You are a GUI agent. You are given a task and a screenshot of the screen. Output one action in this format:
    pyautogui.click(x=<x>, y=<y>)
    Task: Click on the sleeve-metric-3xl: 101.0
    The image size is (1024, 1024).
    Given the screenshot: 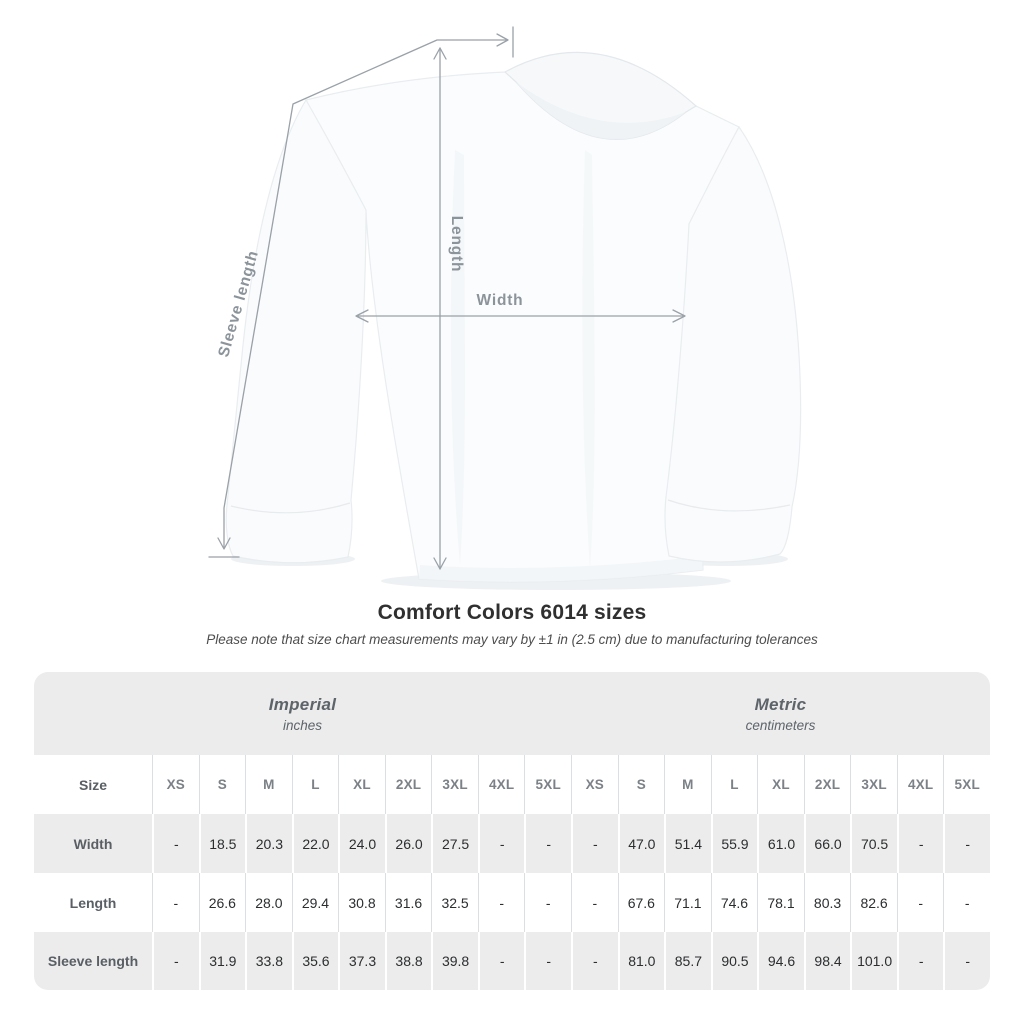 What is the action you would take?
    pyautogui.click(x=873, y=961)
    